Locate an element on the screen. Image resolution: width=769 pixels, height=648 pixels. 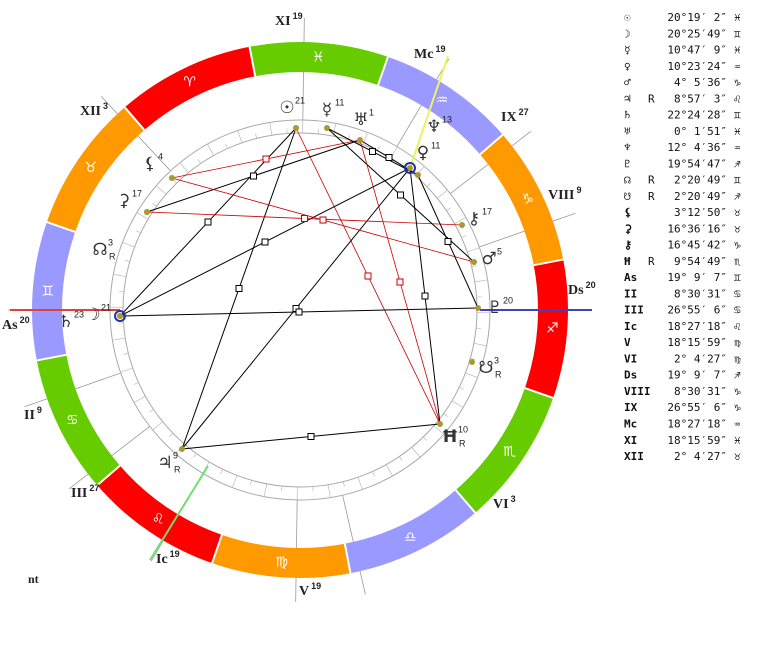
planet-degree: 13 is located at coordinates (447, 119).